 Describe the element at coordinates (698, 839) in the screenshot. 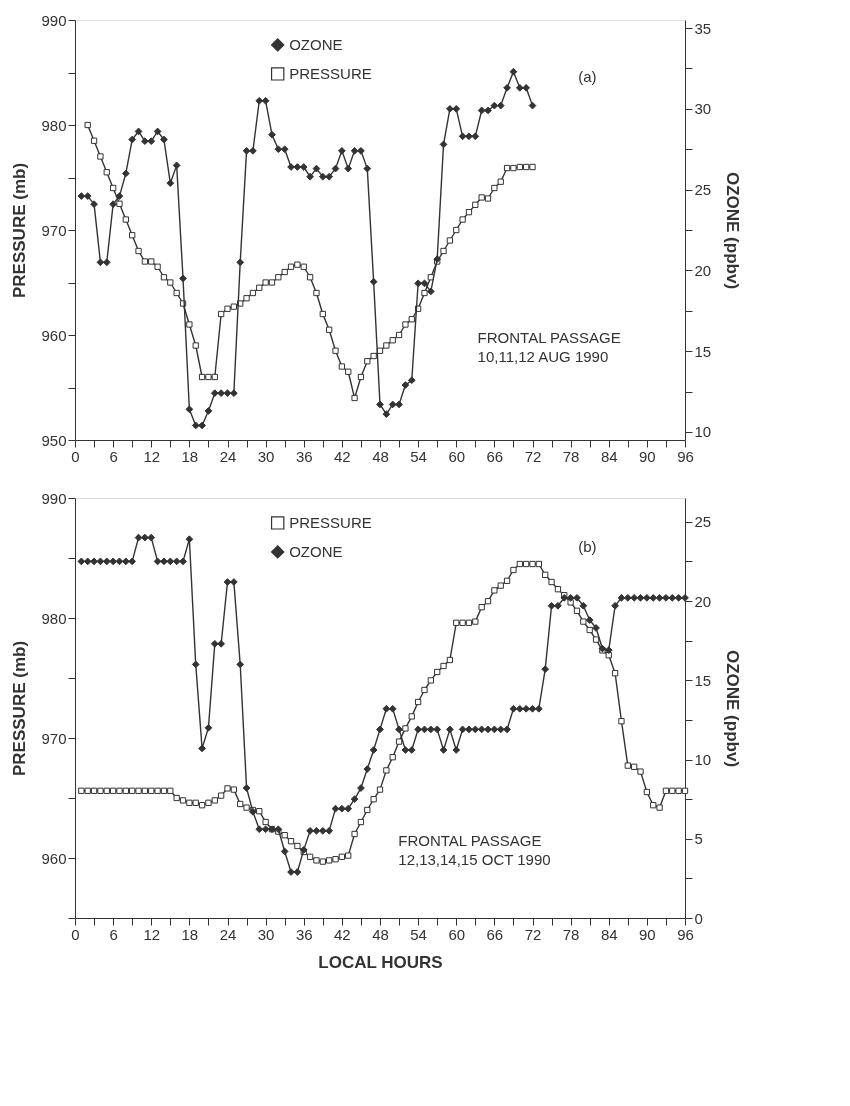

I see `y2-tick-label: 5` at that location.